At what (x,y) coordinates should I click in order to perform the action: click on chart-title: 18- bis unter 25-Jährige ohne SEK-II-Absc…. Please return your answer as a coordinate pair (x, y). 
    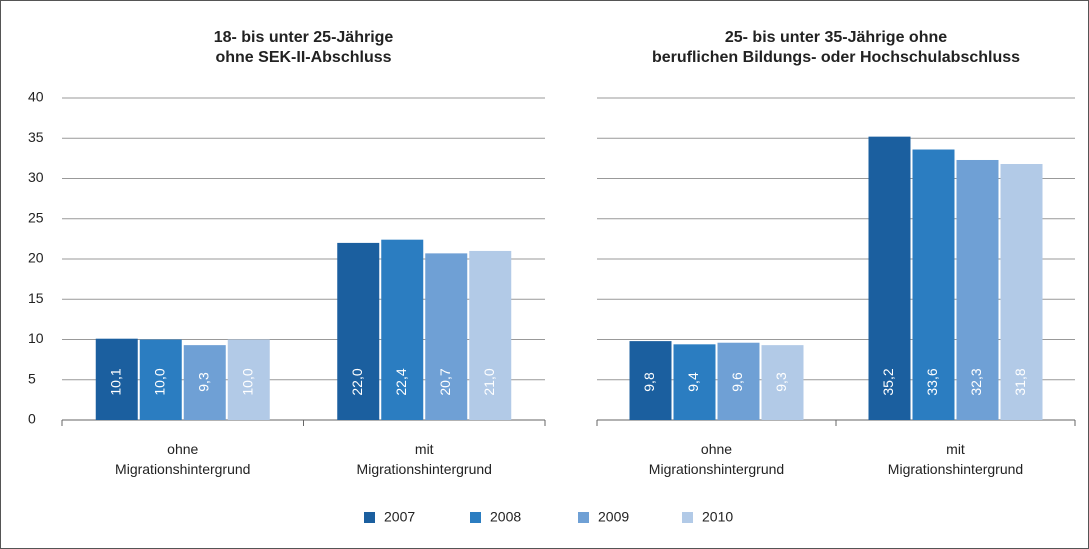
    Looking at the image, I should click on (304, 47).